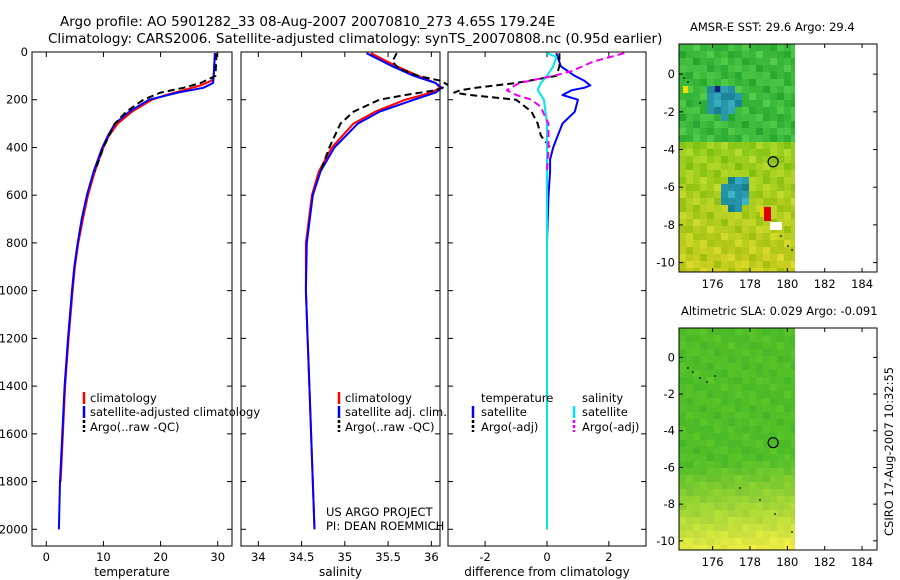 This screenshot has width=900, height=580. What do you see at coordinates (14, 434) in the screenshot?
I see `y-tick-label: 1600` at bounding box center [14, 434].